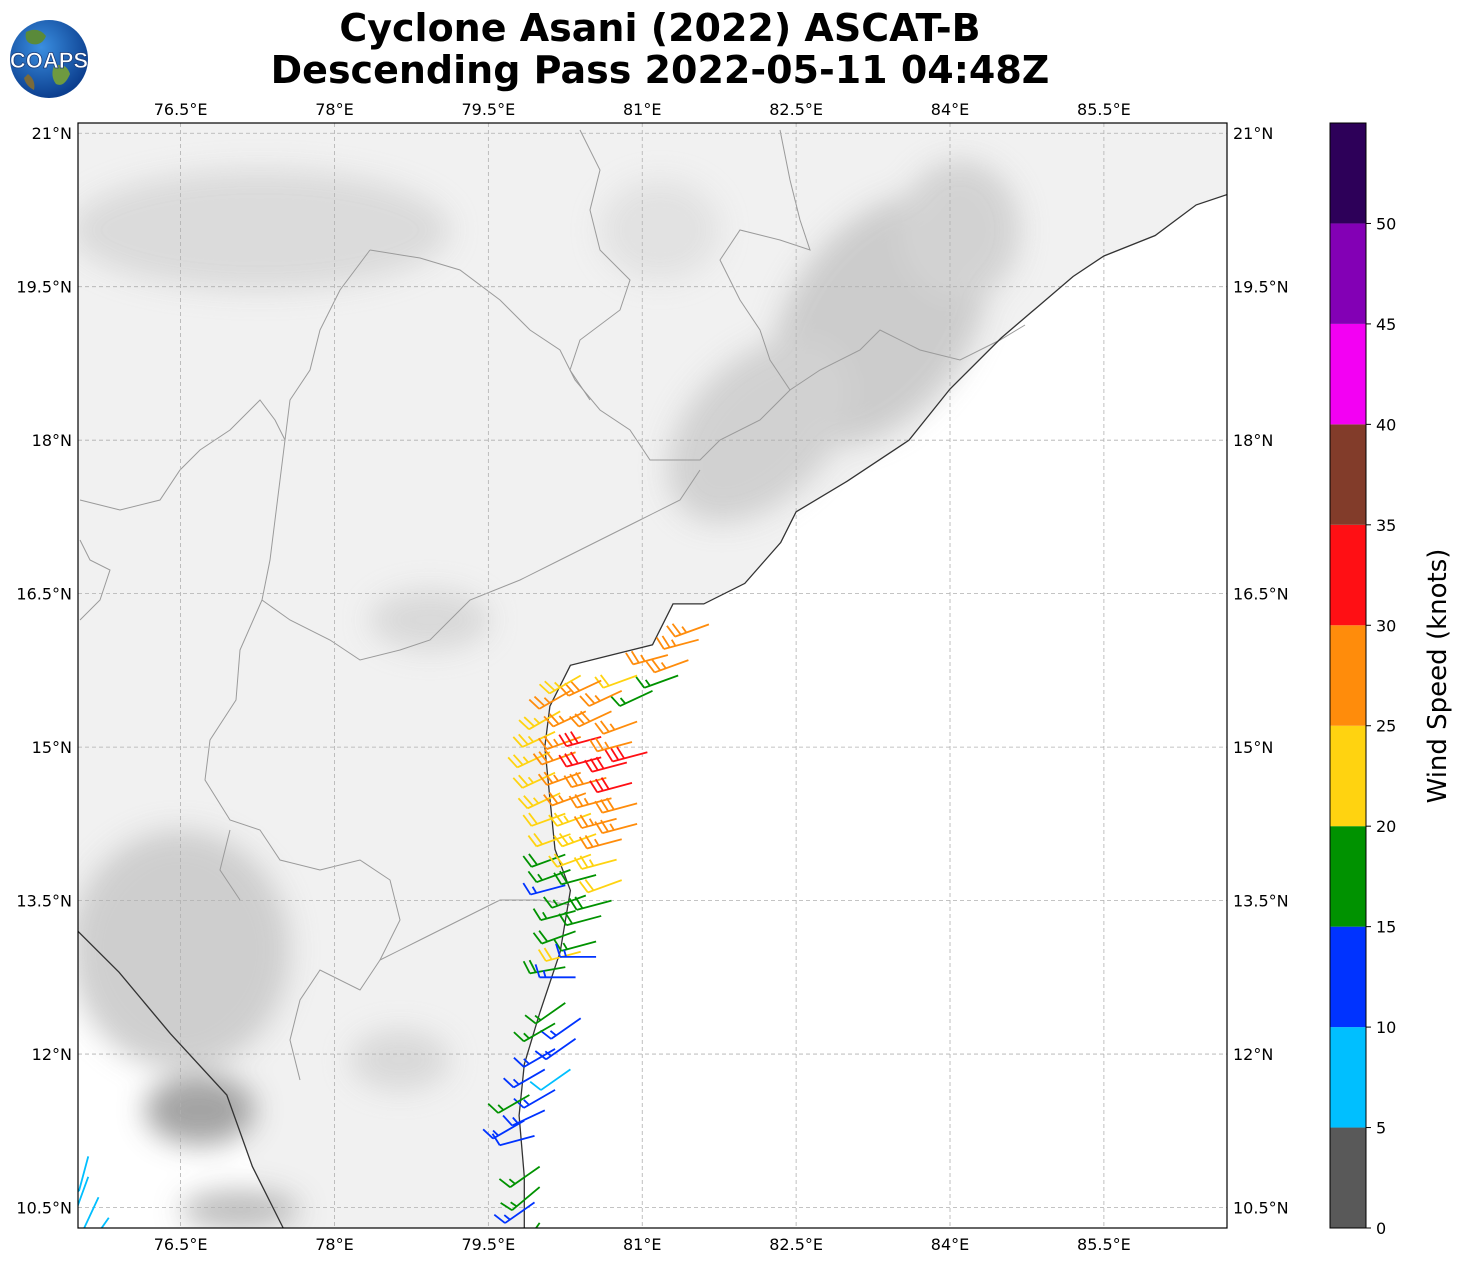 Image resolution: width=1466 pixels, height=1264 pixels. I want to click on colorbar-tick-label: 0, so click(1381, 1228).